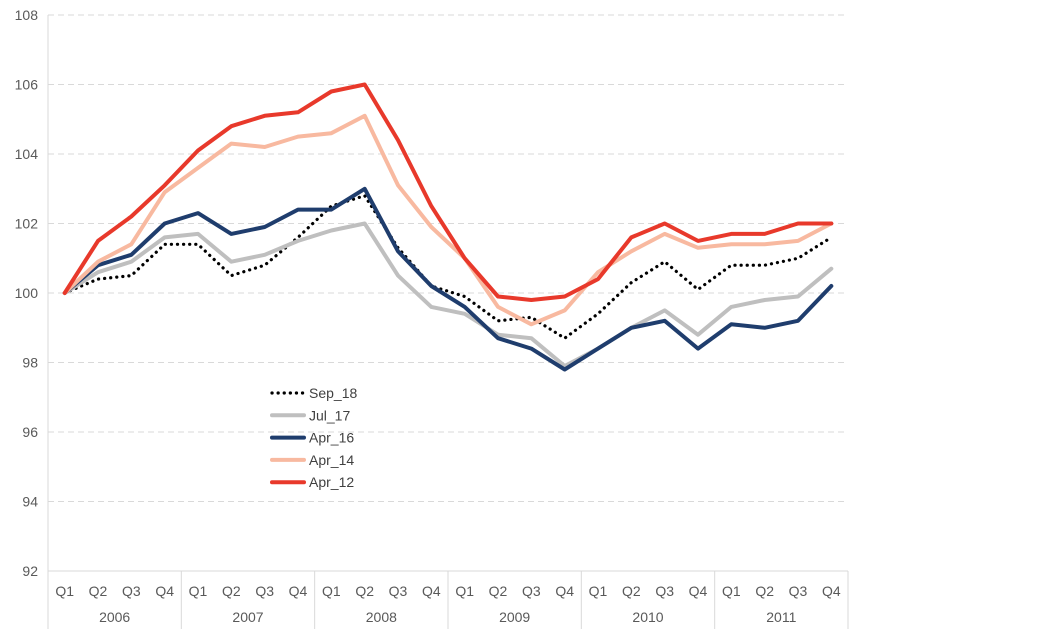 This screenshot has width=1056, height=635. What do you see at coordinates (30, 571) in the screenshot?
I see `y-tick-label: 92` at bounding box center [30, 571].